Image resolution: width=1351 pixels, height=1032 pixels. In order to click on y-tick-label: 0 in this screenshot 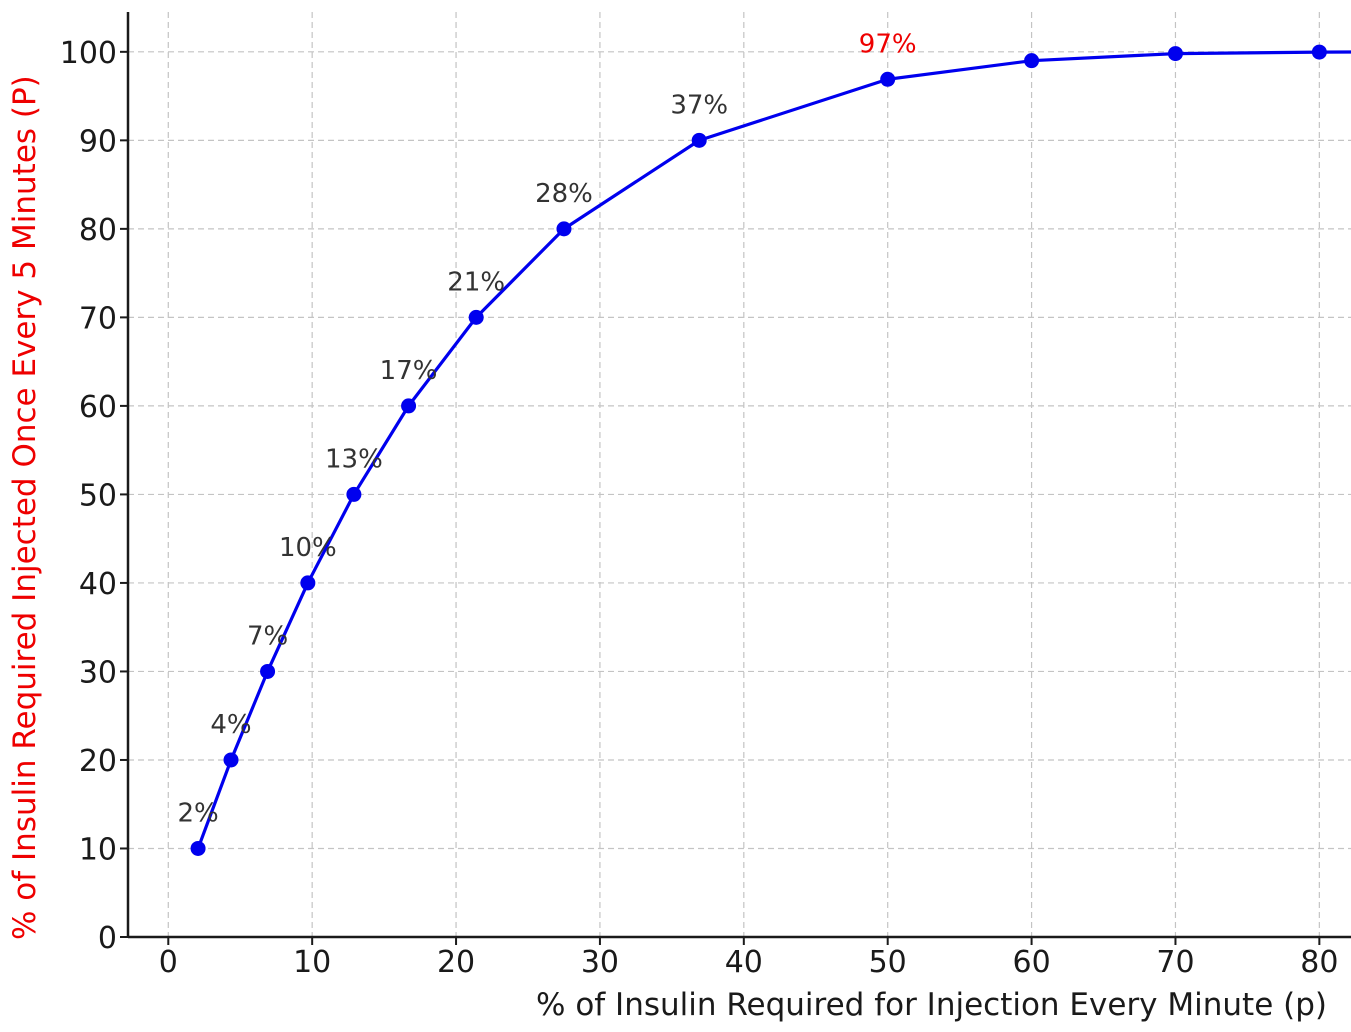, I will do `click(107, 938)`.